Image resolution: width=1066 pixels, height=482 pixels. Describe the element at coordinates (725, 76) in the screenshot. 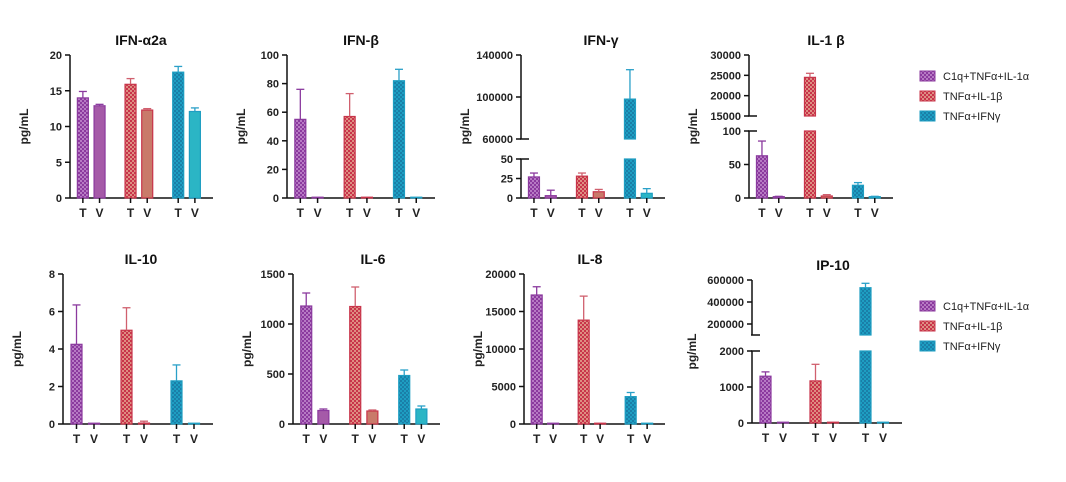

I see `y-tick-label: 25000` at that location.